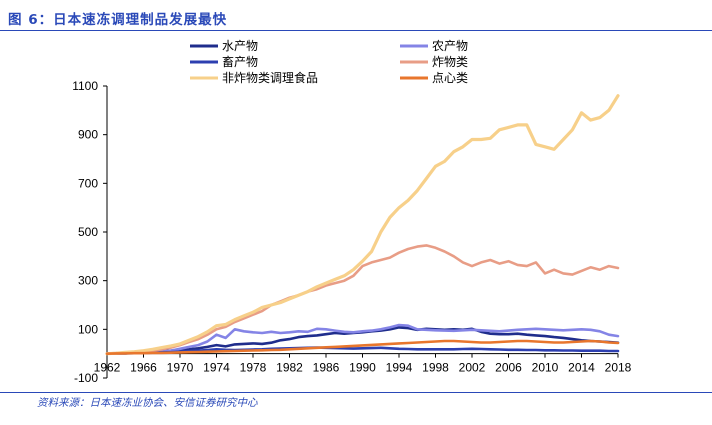 The height and width of the screenshot is (425, 712). What do you see at coordinates (216, 368) in the screenshot?
I see `x-tick-label: 1974` at bounding box center [216, 368].